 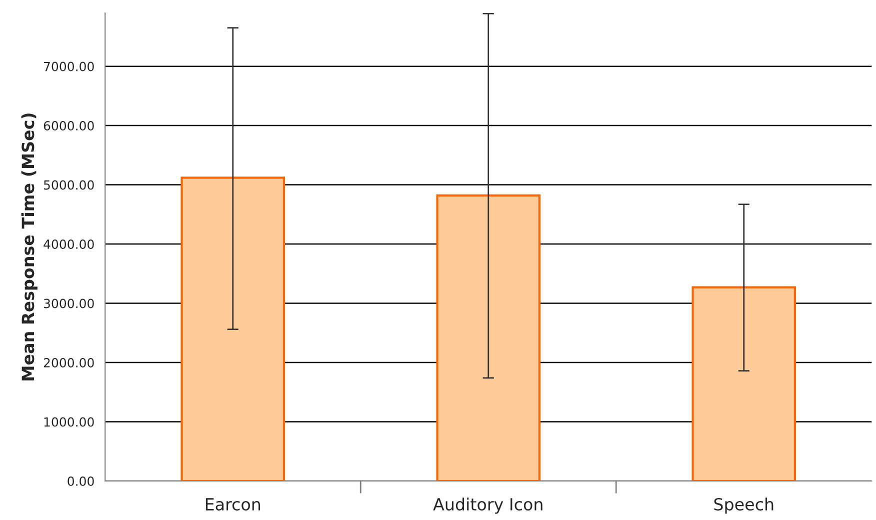 I want to click on x-tick-label: Auditory Icon, so click(x=487, y=506).